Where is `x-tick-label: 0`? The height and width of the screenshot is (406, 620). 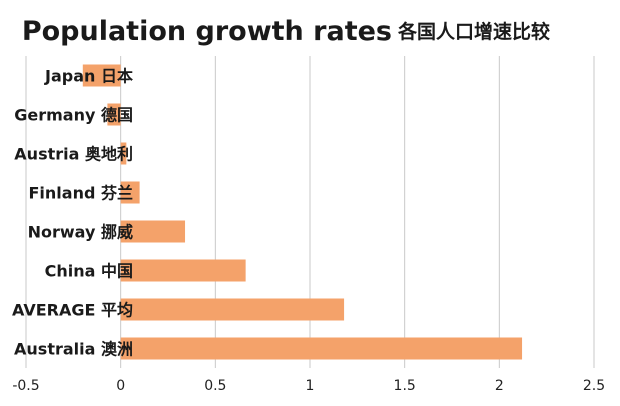 x-tick-label: 0 is located at coordinates (120, 386).